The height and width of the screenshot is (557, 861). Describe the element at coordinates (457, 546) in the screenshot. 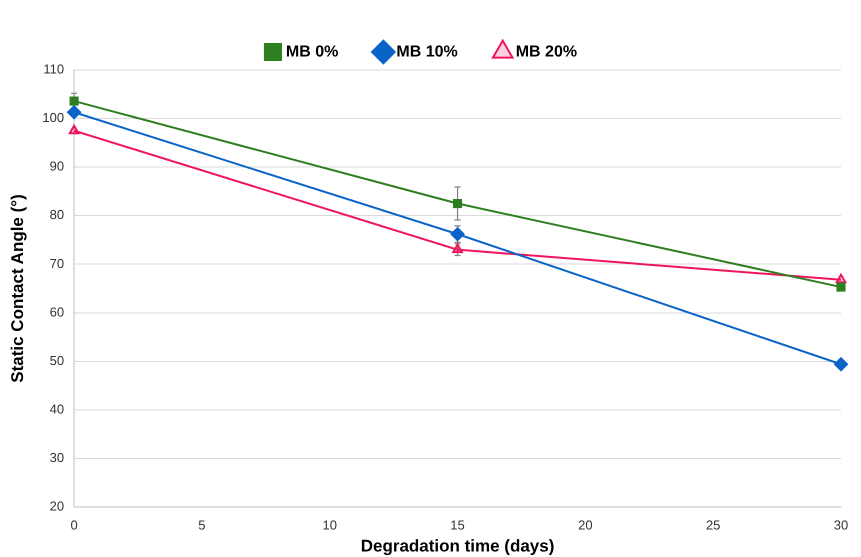

I see `x-axis-title: Degradation time (days)` at that location.